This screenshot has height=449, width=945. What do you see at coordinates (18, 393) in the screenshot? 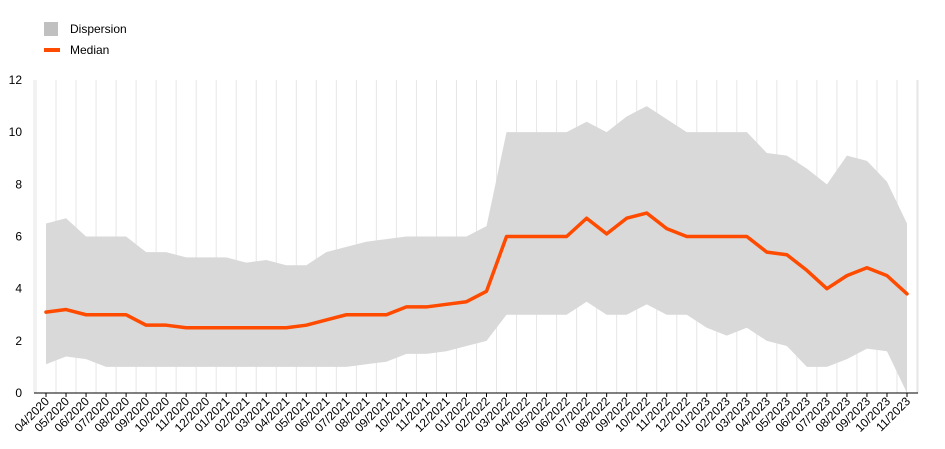
I see `y-tick-label: 0` at bounding box center [18, 393].